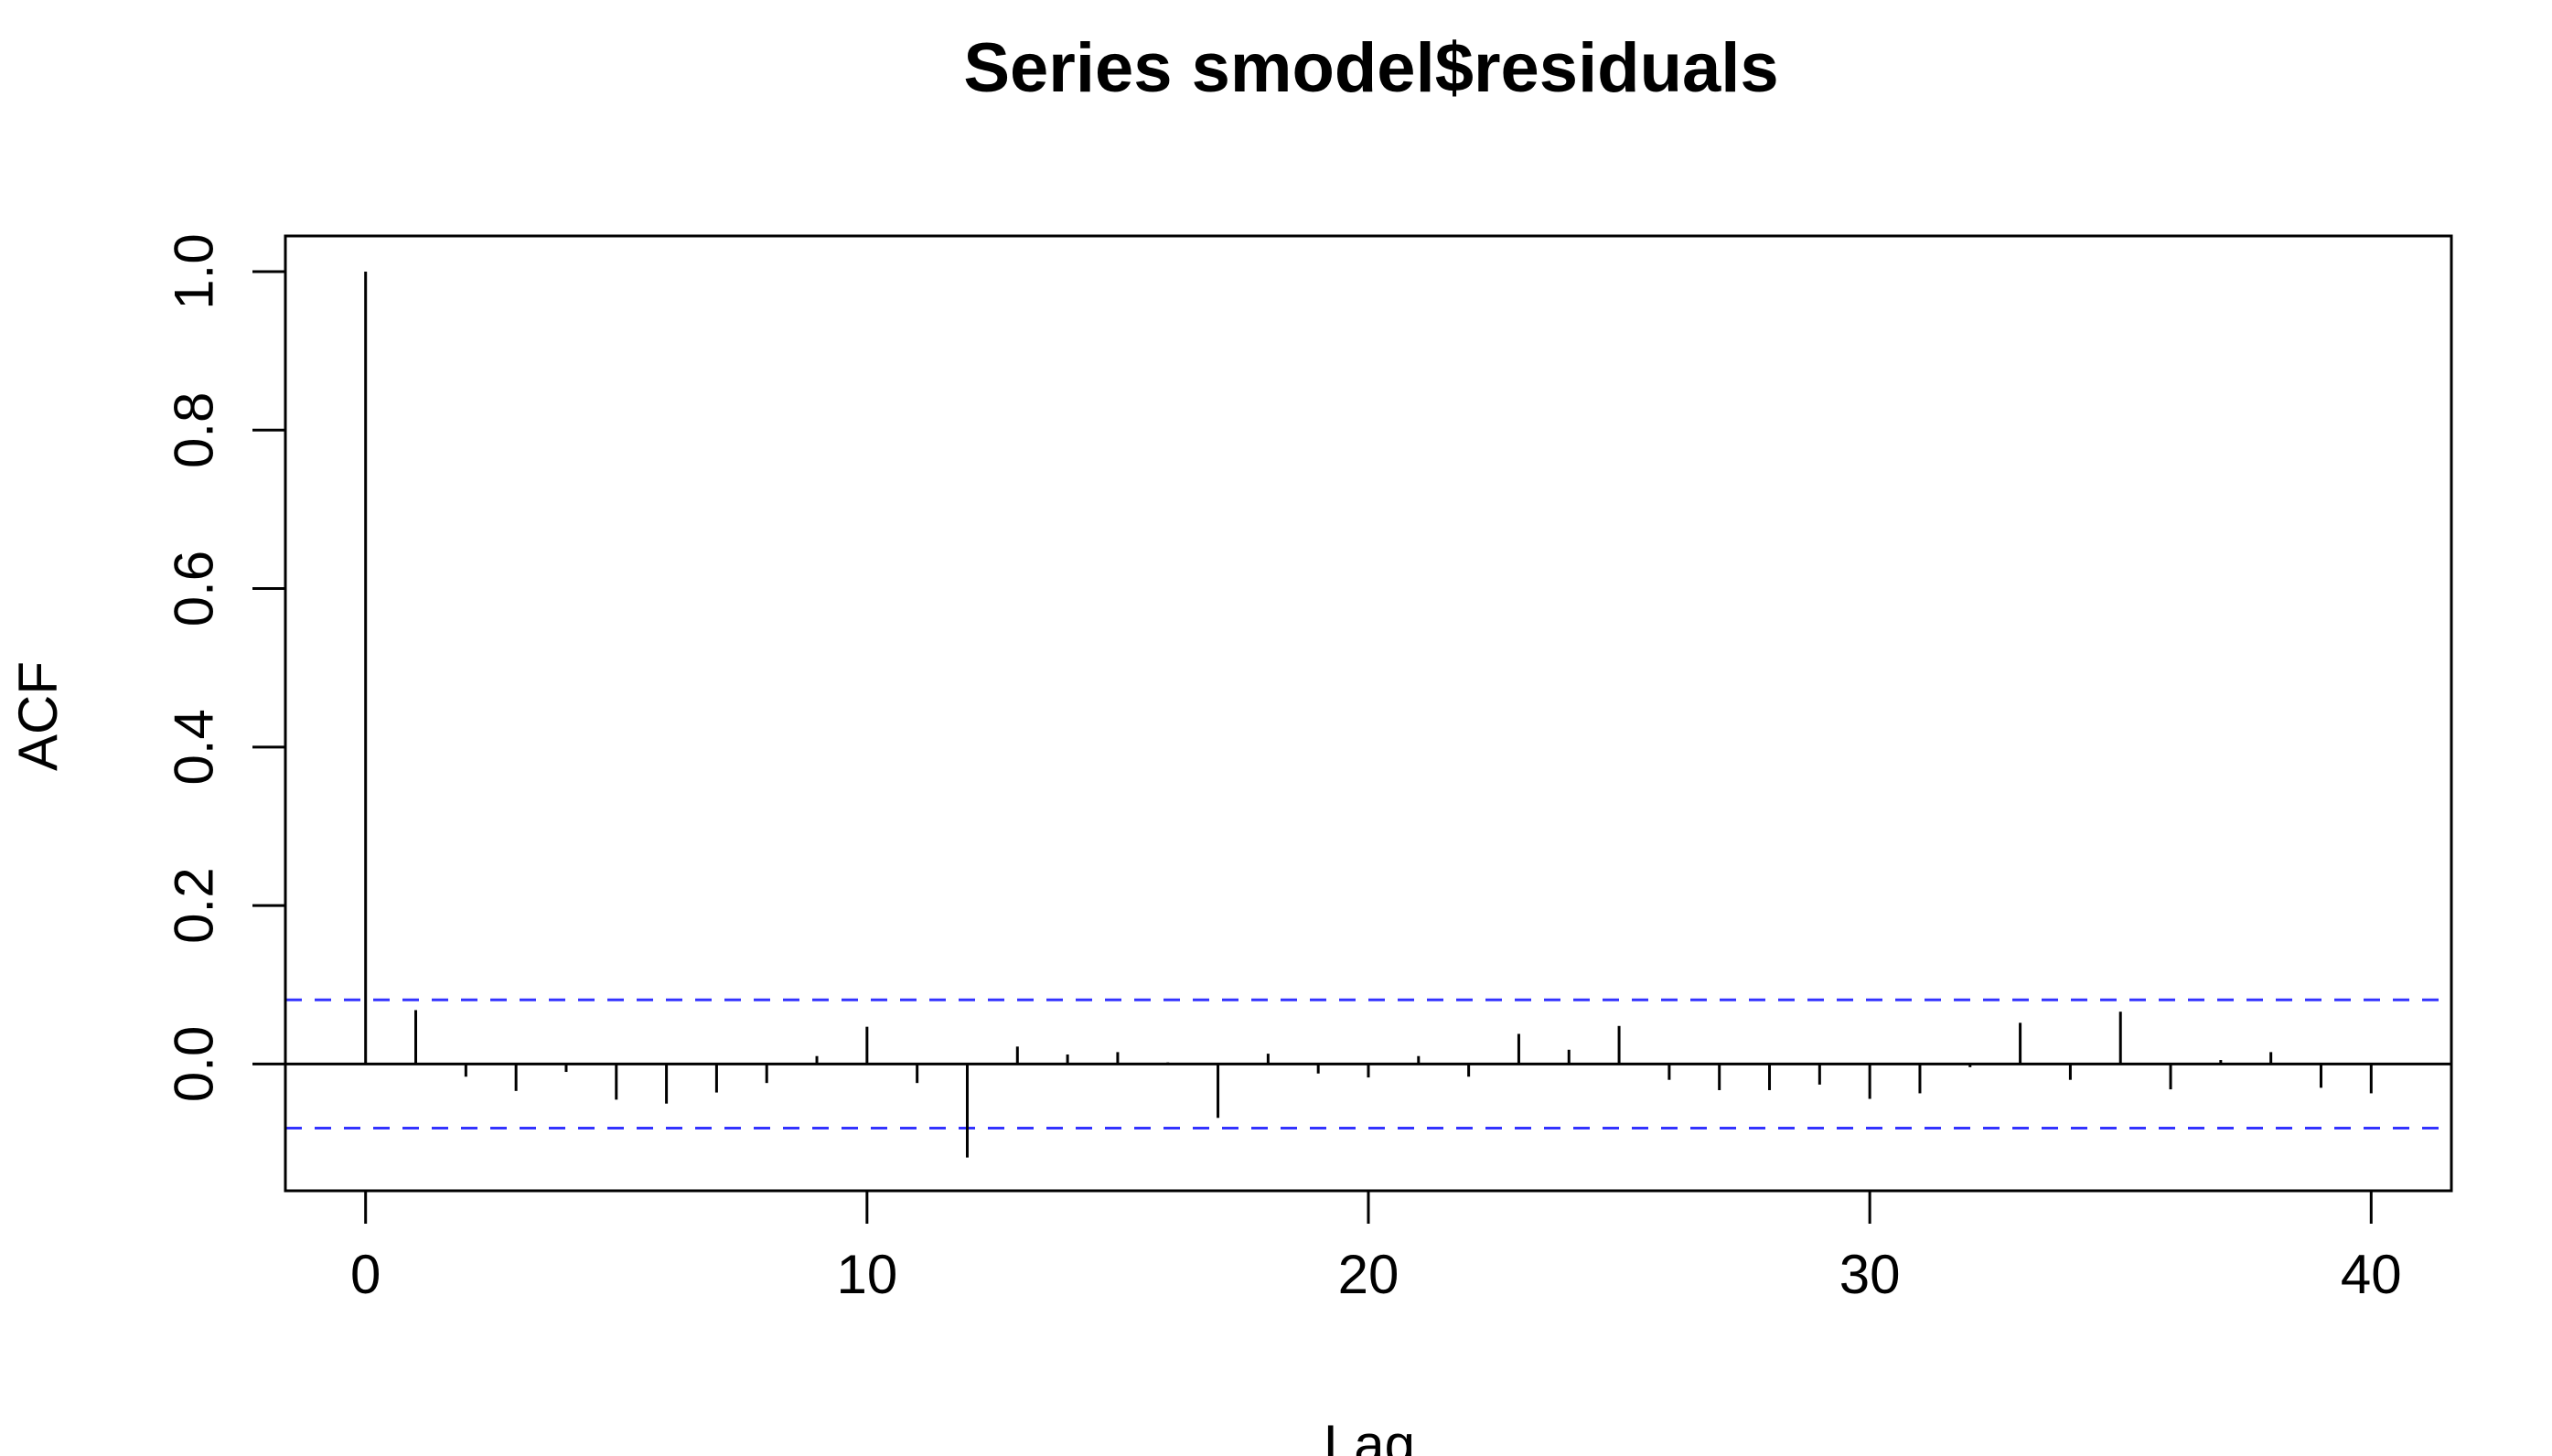 The height and width of the screenshot is (1456, 2552). I want to click on x-tick-label: 40, so click(2372, 1274).